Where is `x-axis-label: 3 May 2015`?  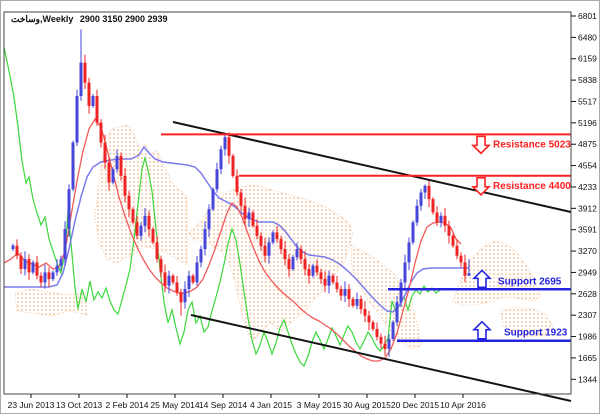
x-axis-label: 3 May 2015 is located at coordinates (319, 405).